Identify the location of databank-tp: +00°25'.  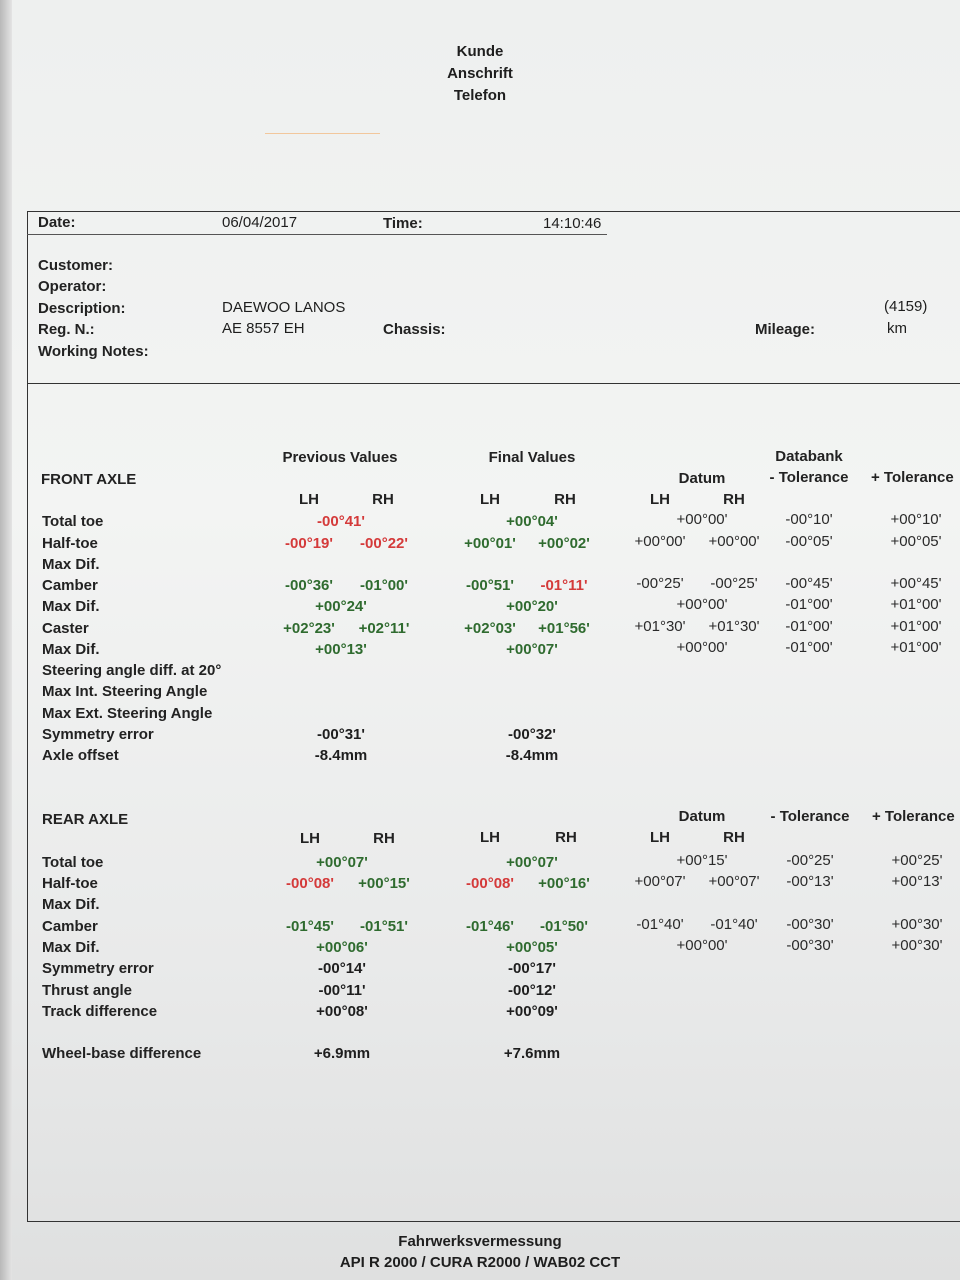
(917, 860).